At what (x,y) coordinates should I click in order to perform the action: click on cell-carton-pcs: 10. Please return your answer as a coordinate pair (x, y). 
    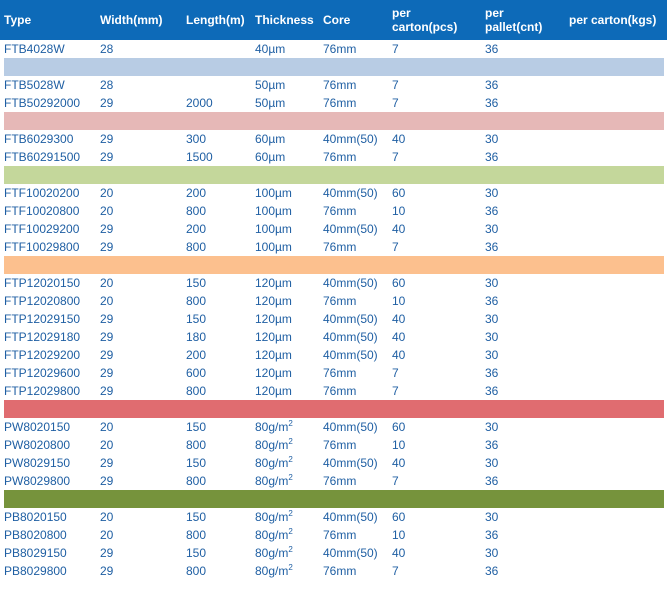
    Looking at the image, I should click on (398, 445).